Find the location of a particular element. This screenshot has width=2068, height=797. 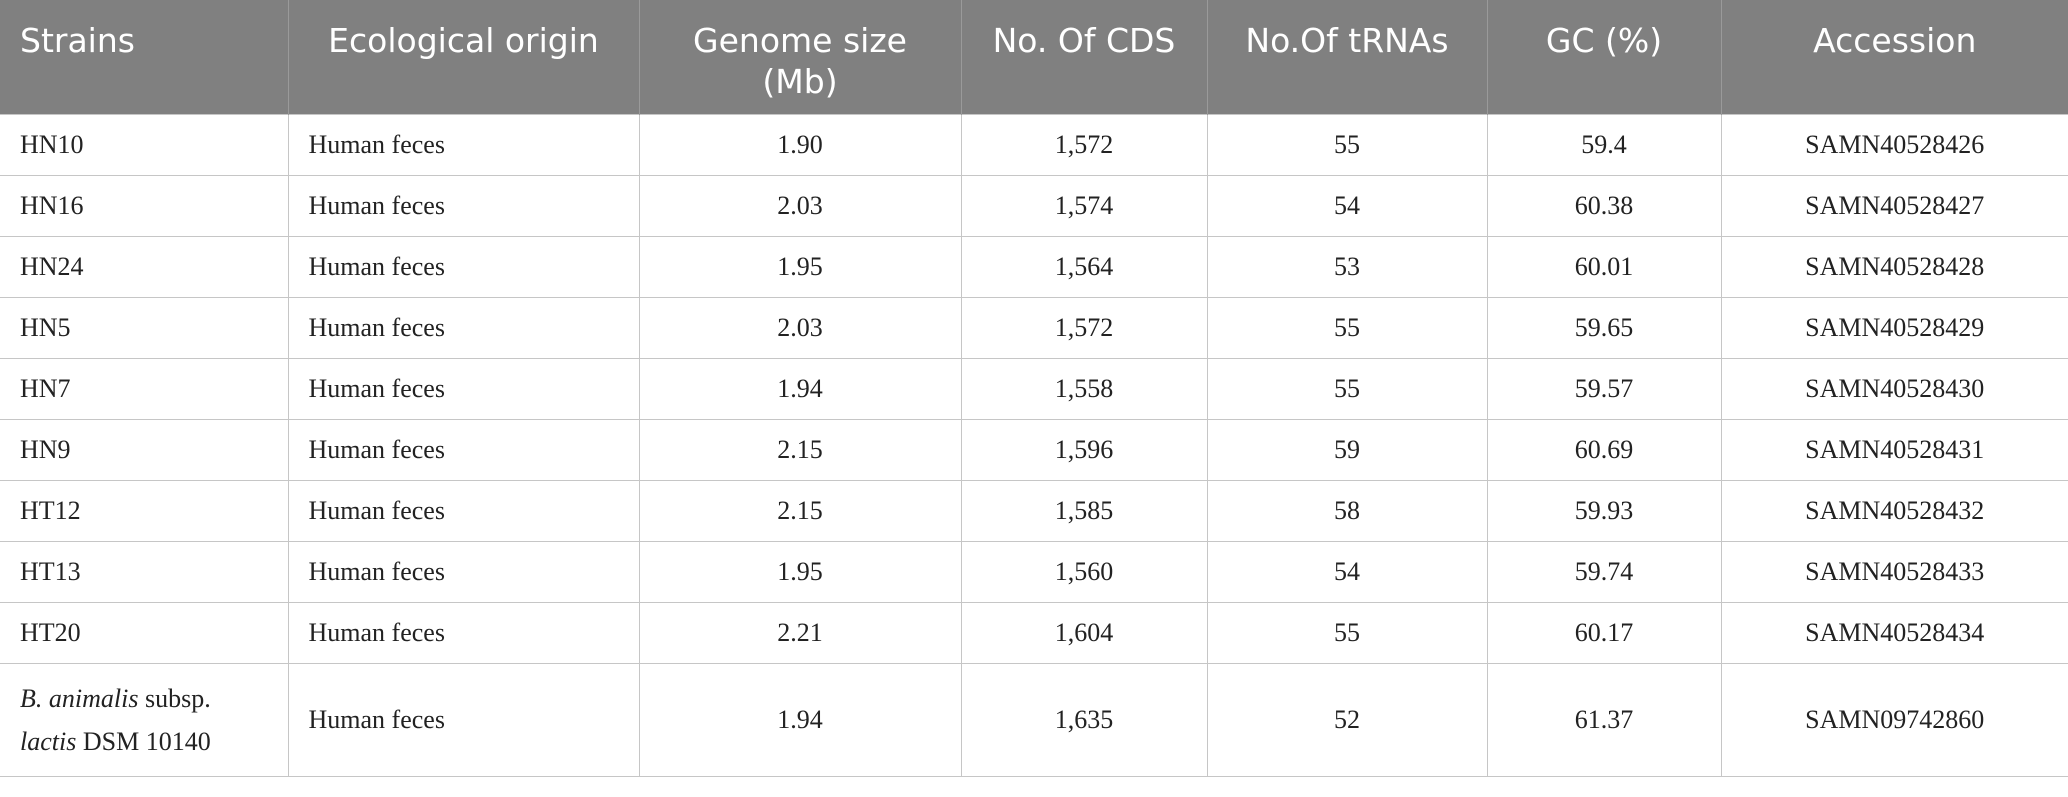

cell-gc: 60.17 is located at coordinates (1604, 632).